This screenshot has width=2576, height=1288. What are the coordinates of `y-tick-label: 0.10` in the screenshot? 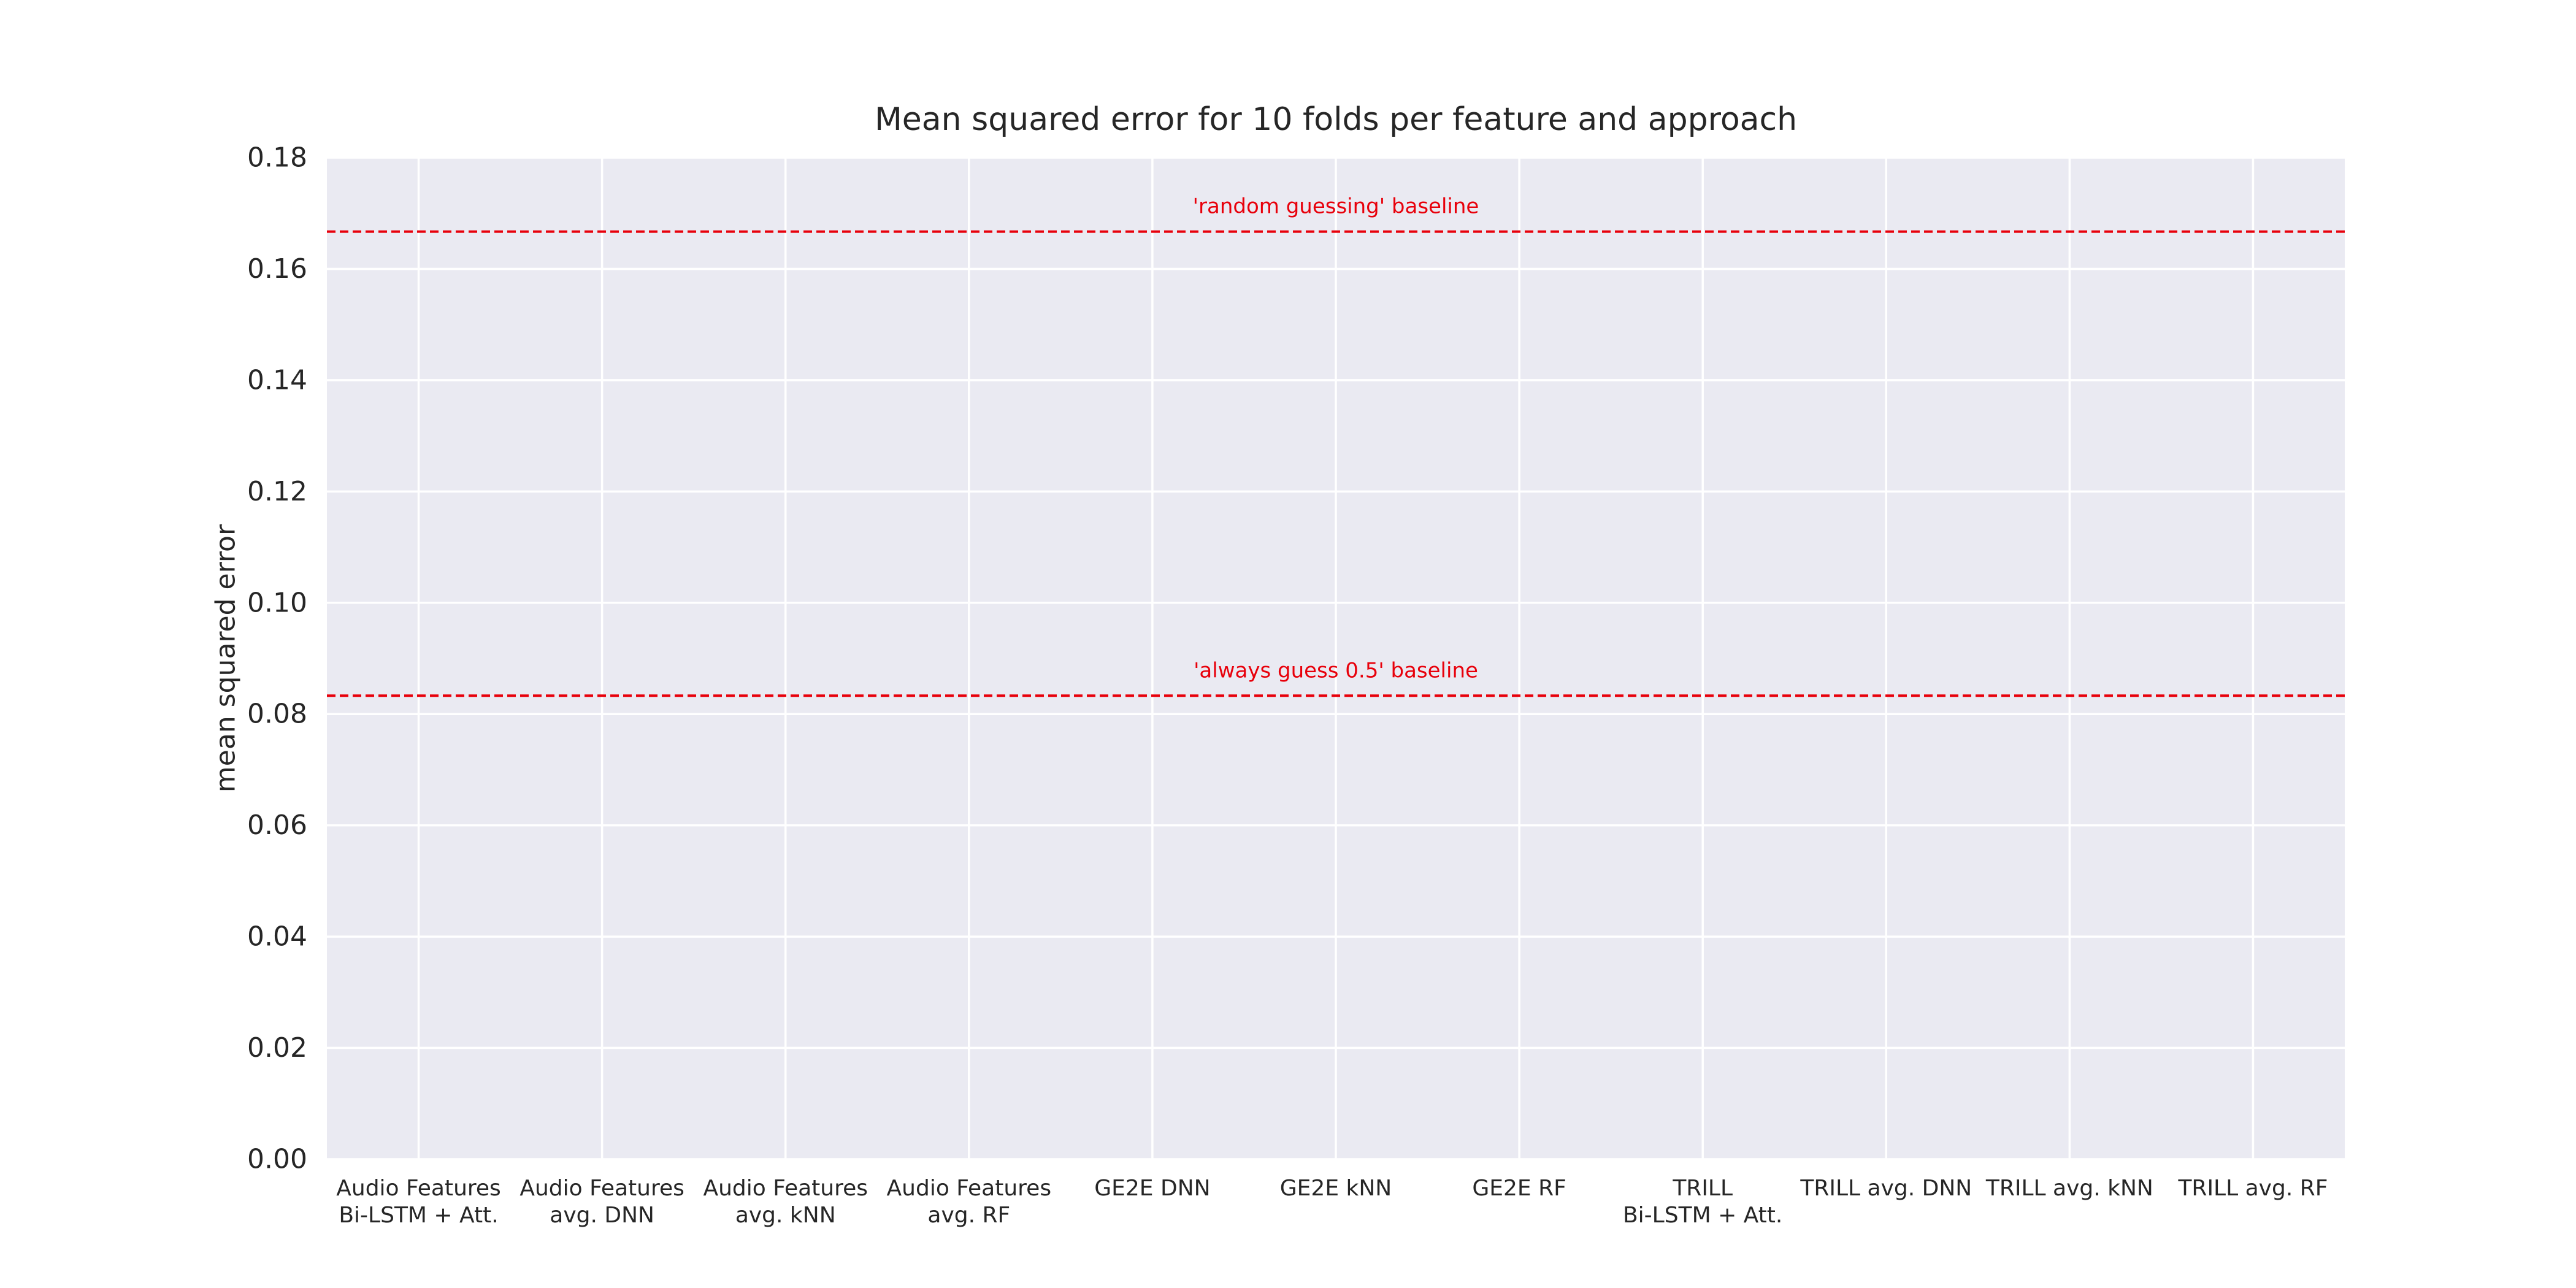 It's located at (277, 602).